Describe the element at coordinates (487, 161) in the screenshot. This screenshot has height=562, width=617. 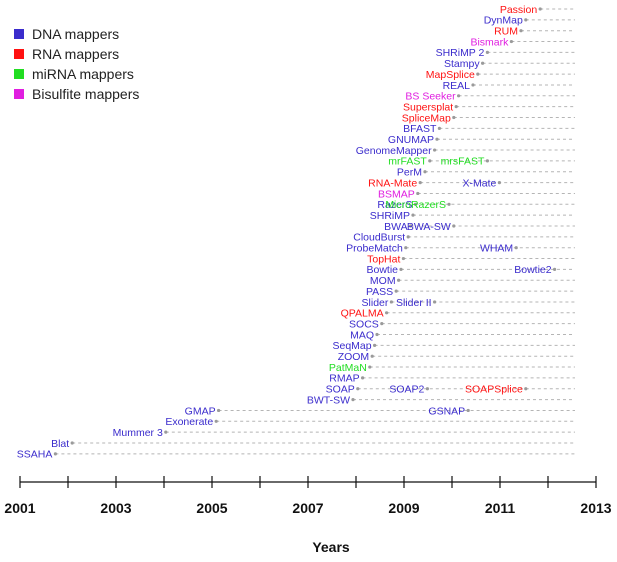
I see `release-point-mrsfast` at that location.